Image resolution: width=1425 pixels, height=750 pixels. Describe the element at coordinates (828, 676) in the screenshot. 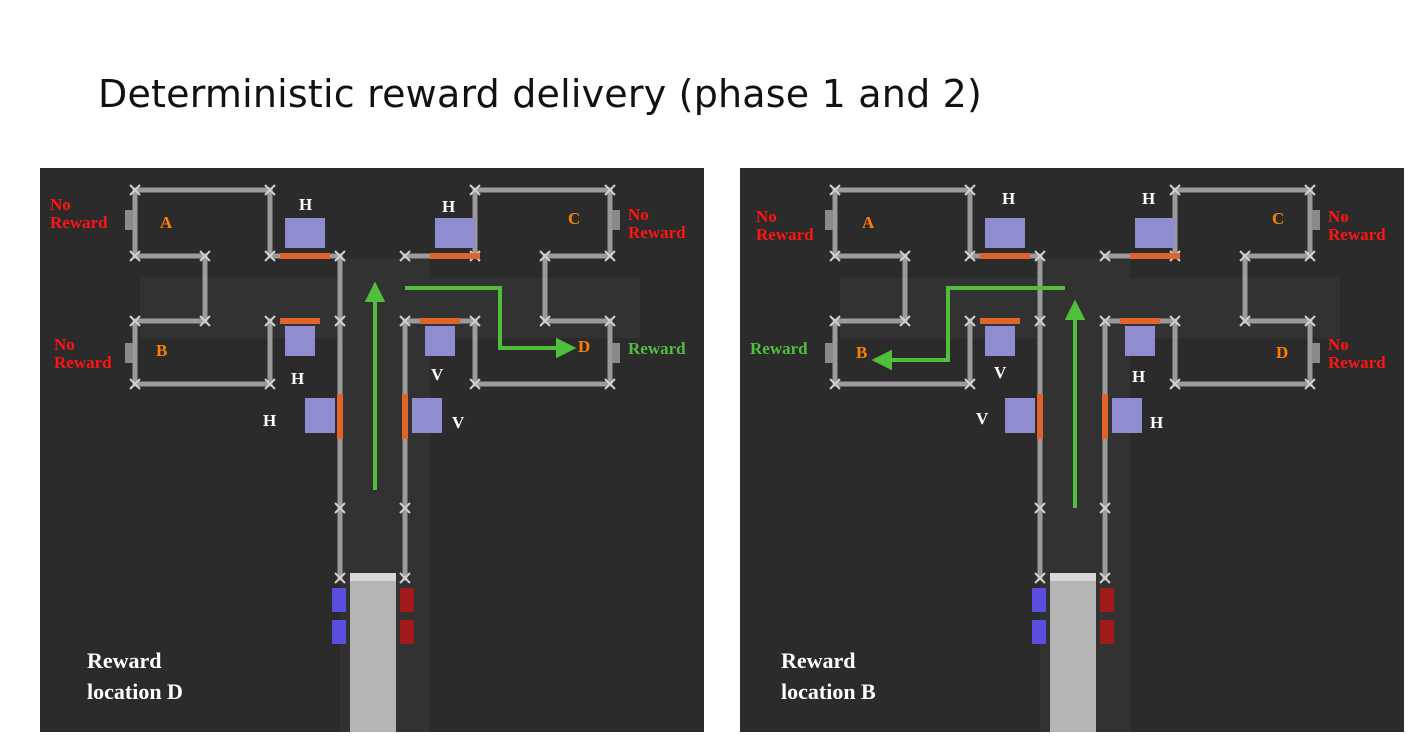

I see `panel-caption: Reward location B` at that location.